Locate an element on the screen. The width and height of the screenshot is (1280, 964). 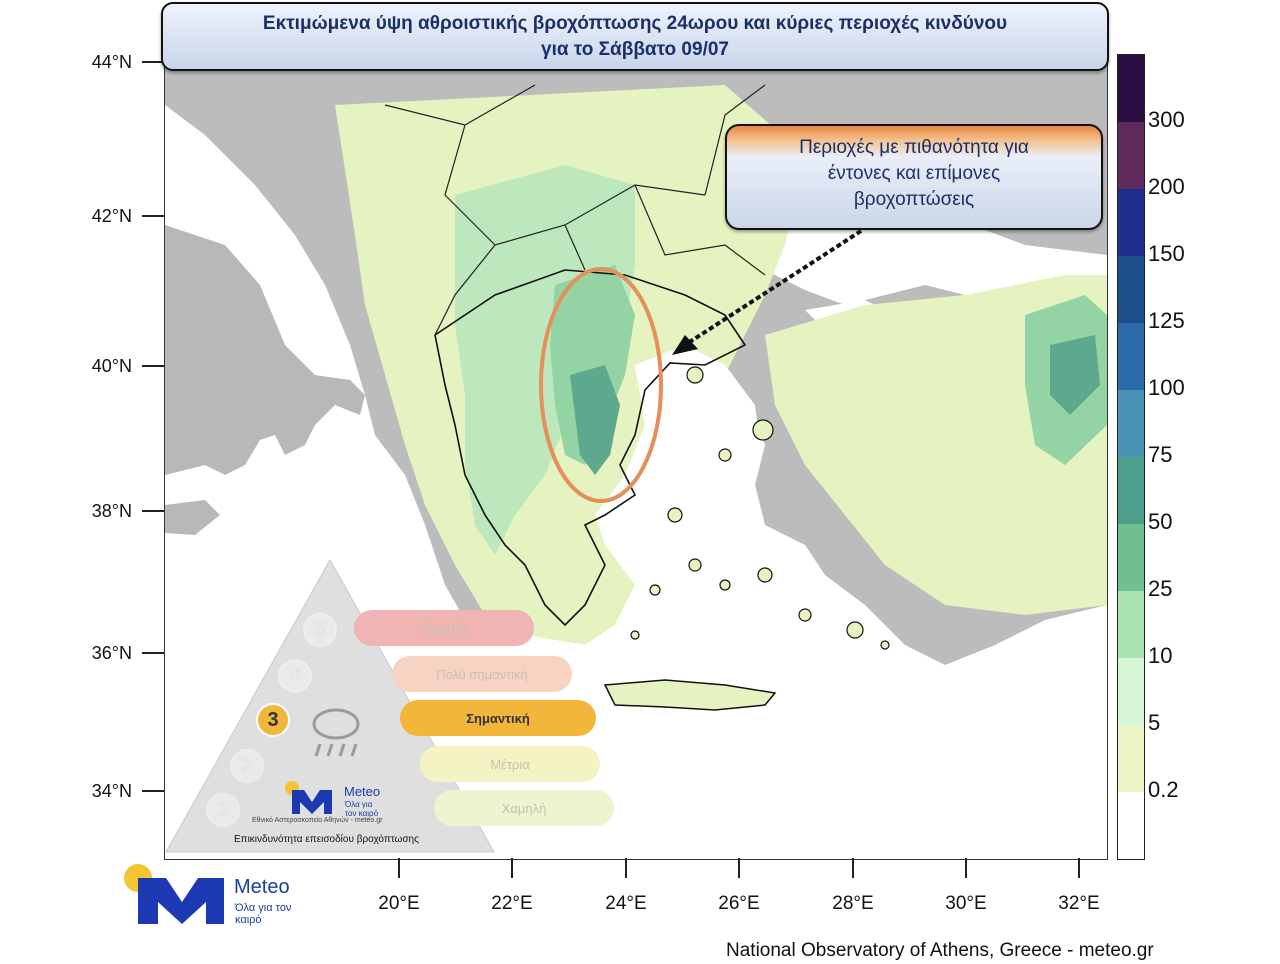
callout-arrow-head is located at coordinates (685, 345).